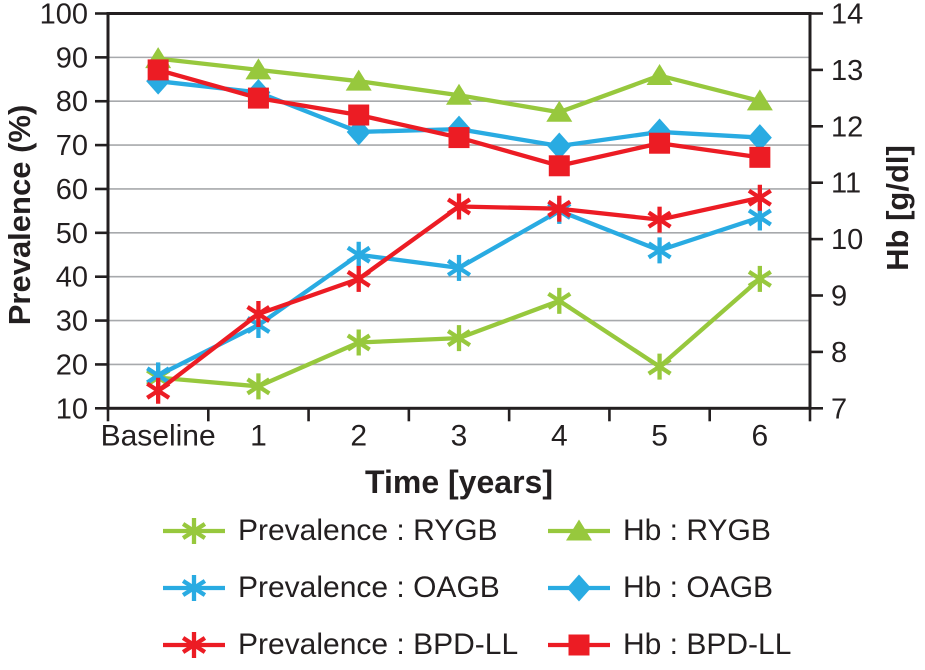 Image resolution: width=925 pixels, height=670 pixels. What do you see at coordinates (698, 587) in the screenshot?
I see `legend-label: Hb : OAGB` at bounding box center [698, 587].